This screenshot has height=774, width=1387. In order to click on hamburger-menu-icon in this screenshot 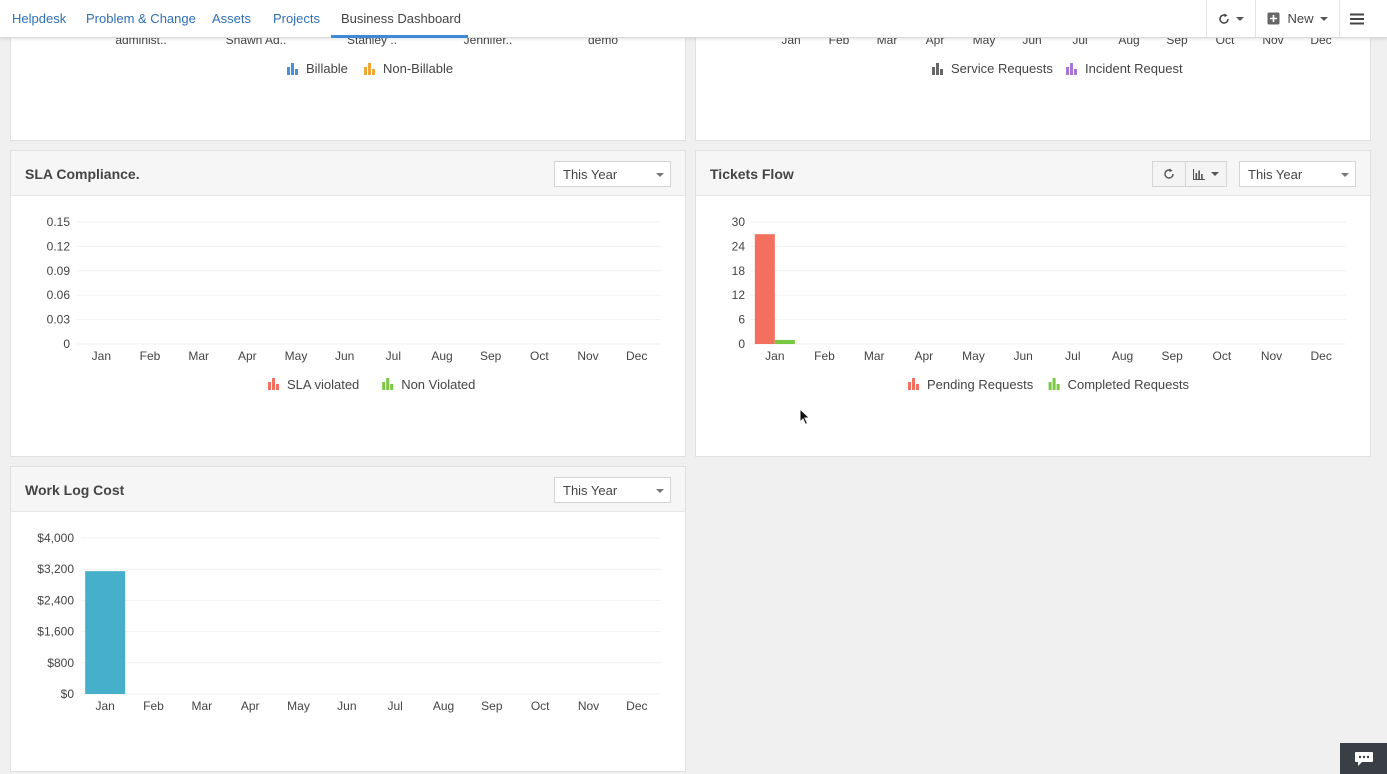, I will do `click(1357, 18)`.